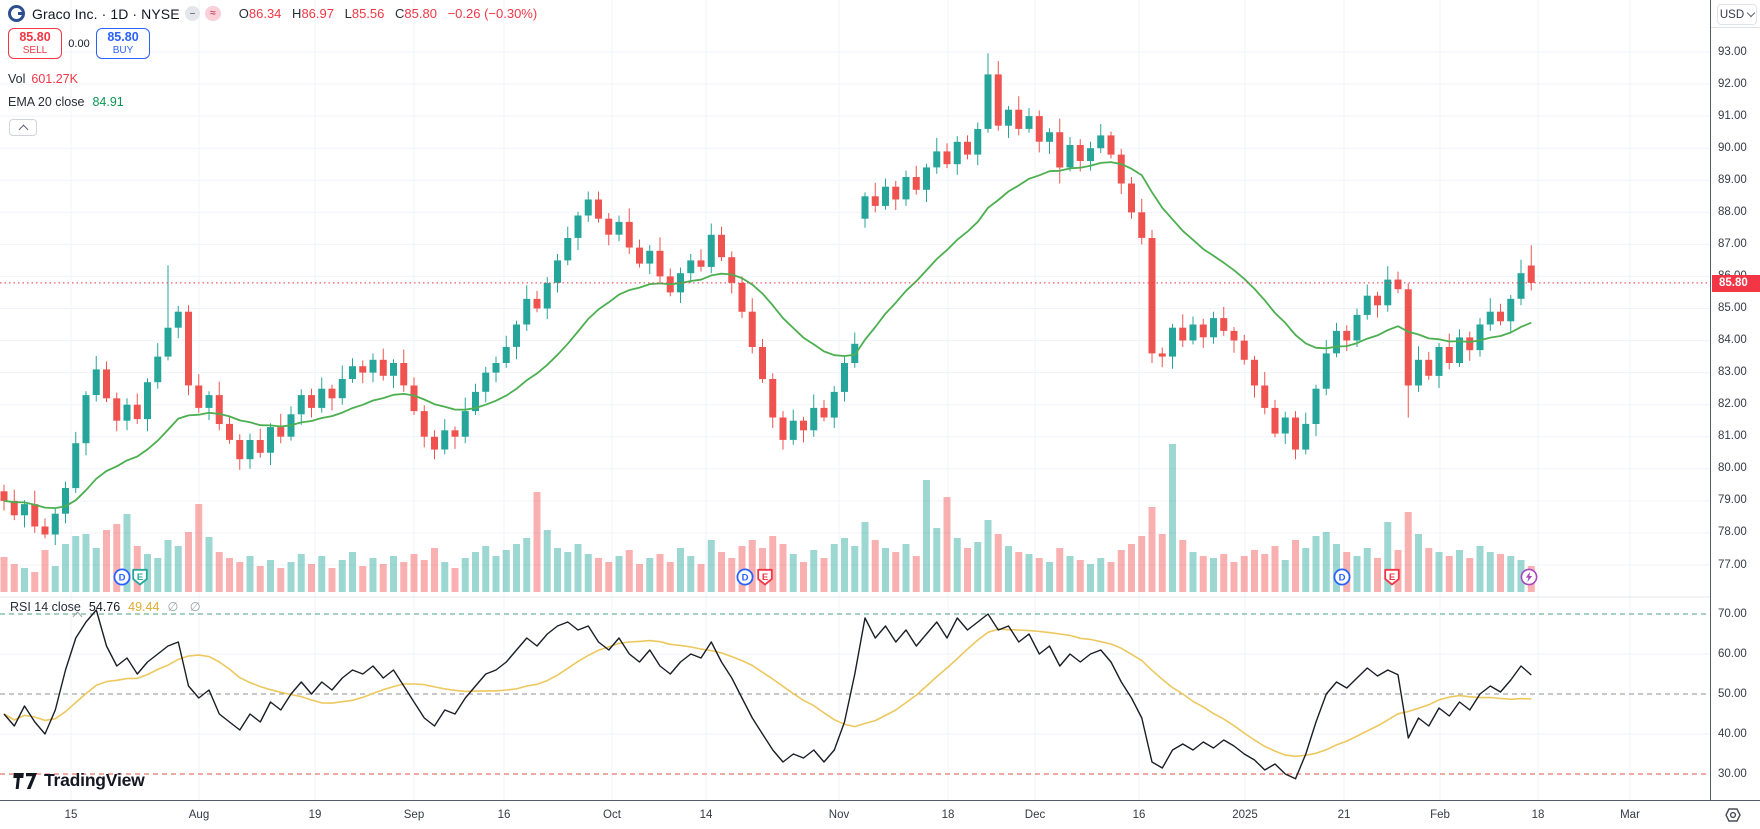  Describe the element at coordinates (66, 102) in the screenshot. I see `ema-legend: EMA 20 close 84.91` at that location.